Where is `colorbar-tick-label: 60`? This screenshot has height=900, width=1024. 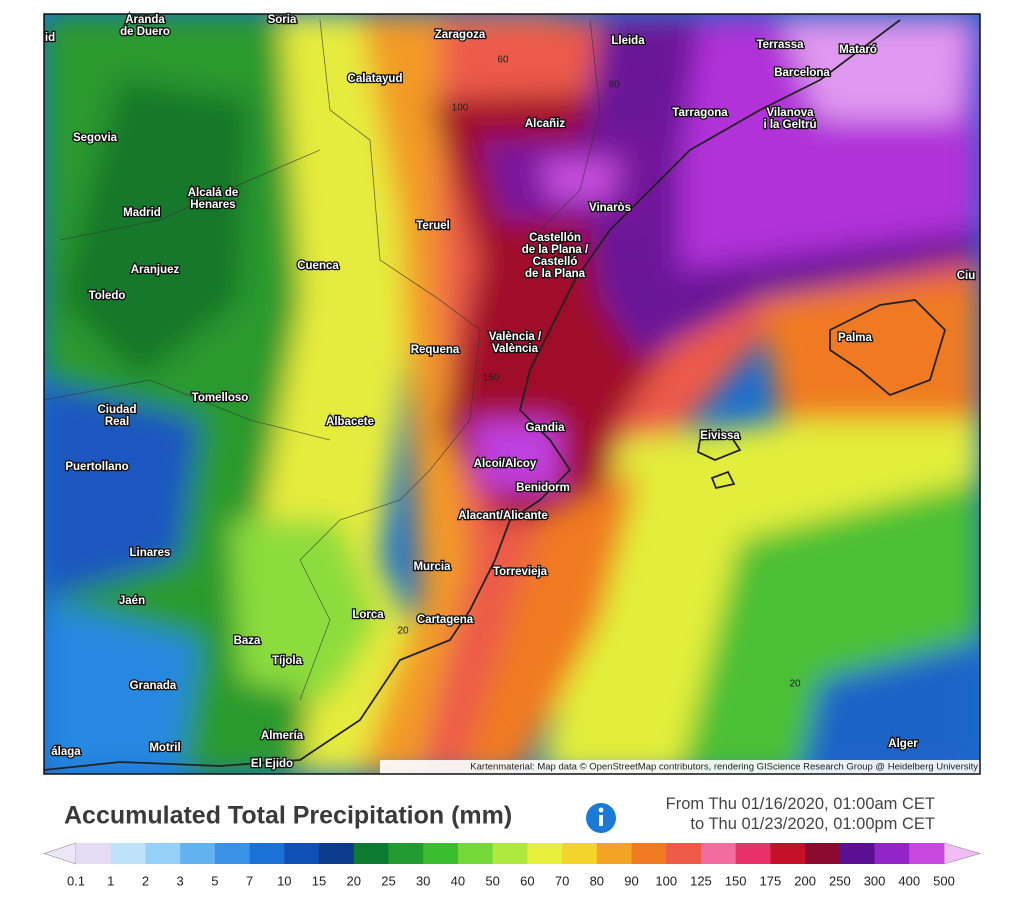 colorbar-tick-label: 60 is located at coordinates (527, 881).